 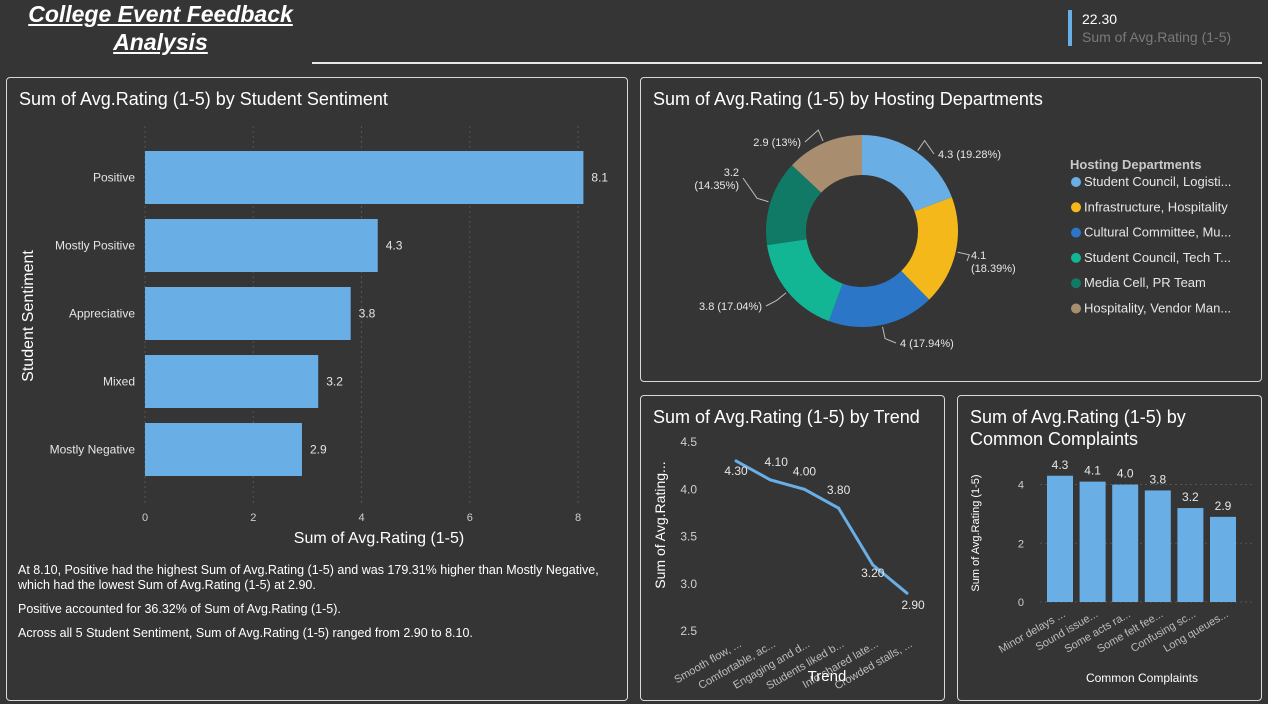 What do you see at coordinates (253, 518) in the screenshot?
I see `x-tick-label: 2` at bounding box center [253, 518].